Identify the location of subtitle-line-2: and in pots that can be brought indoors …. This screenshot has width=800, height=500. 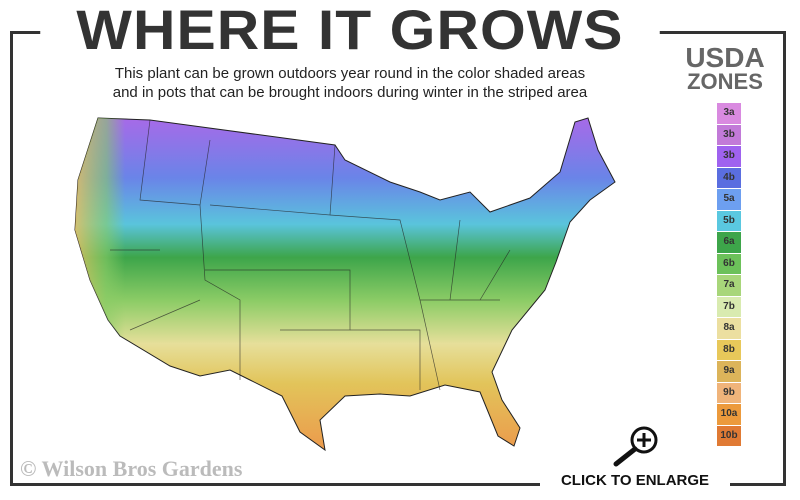
(350, 92).